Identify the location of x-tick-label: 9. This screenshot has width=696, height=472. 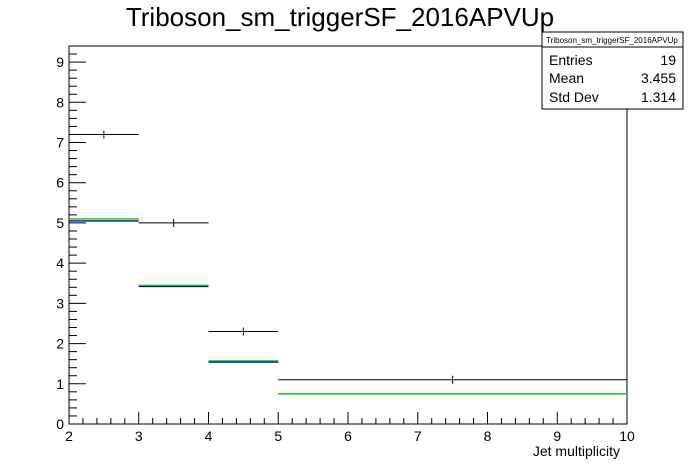
(557, 436).